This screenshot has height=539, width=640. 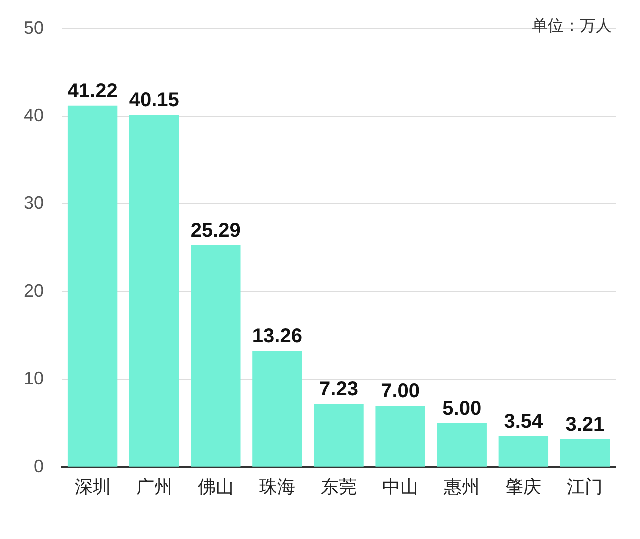 What do you see at coordinates (34, 290) in the screenshot?
I see `y-tick-label: 20` at bounding box center [34, 290].